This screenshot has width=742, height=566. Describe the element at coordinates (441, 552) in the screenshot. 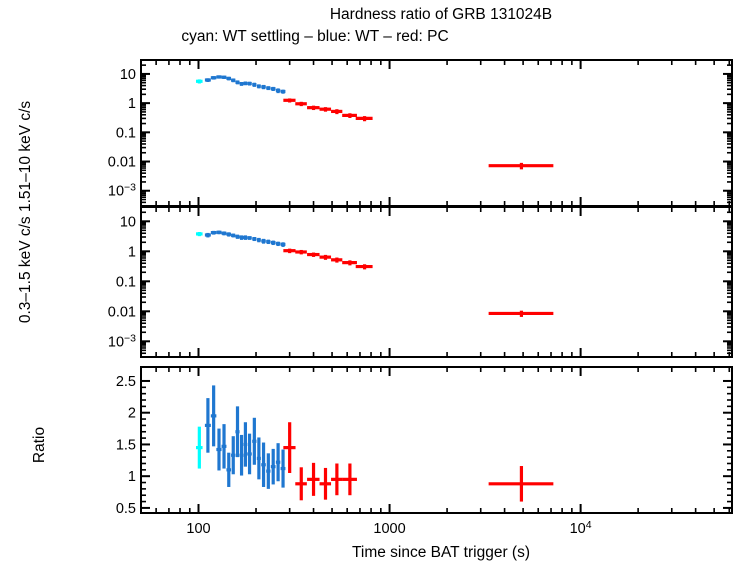

I see `x-axis-label: Time since BAT trigger (s)` at that location.